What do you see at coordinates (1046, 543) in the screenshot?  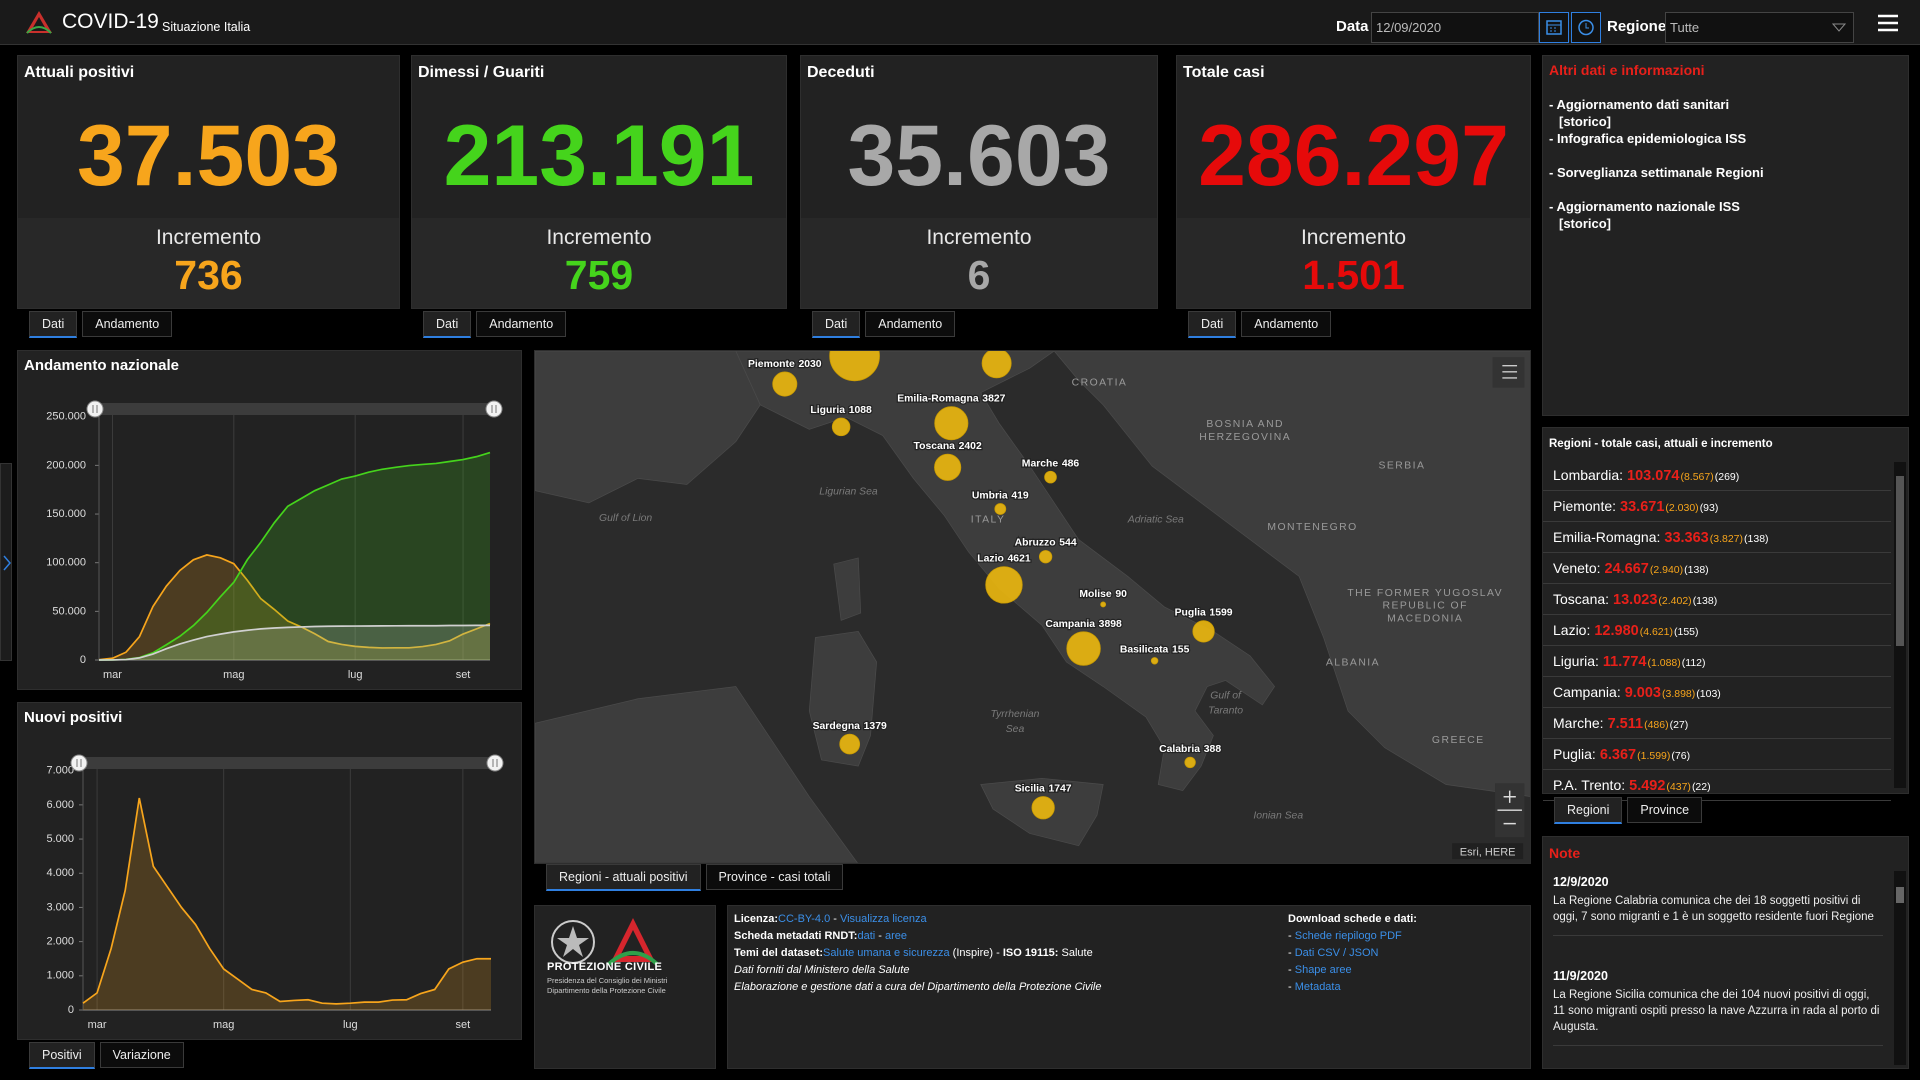 I see `bubble-label: Abruzzo 544` at bounding box center [1046, 543].